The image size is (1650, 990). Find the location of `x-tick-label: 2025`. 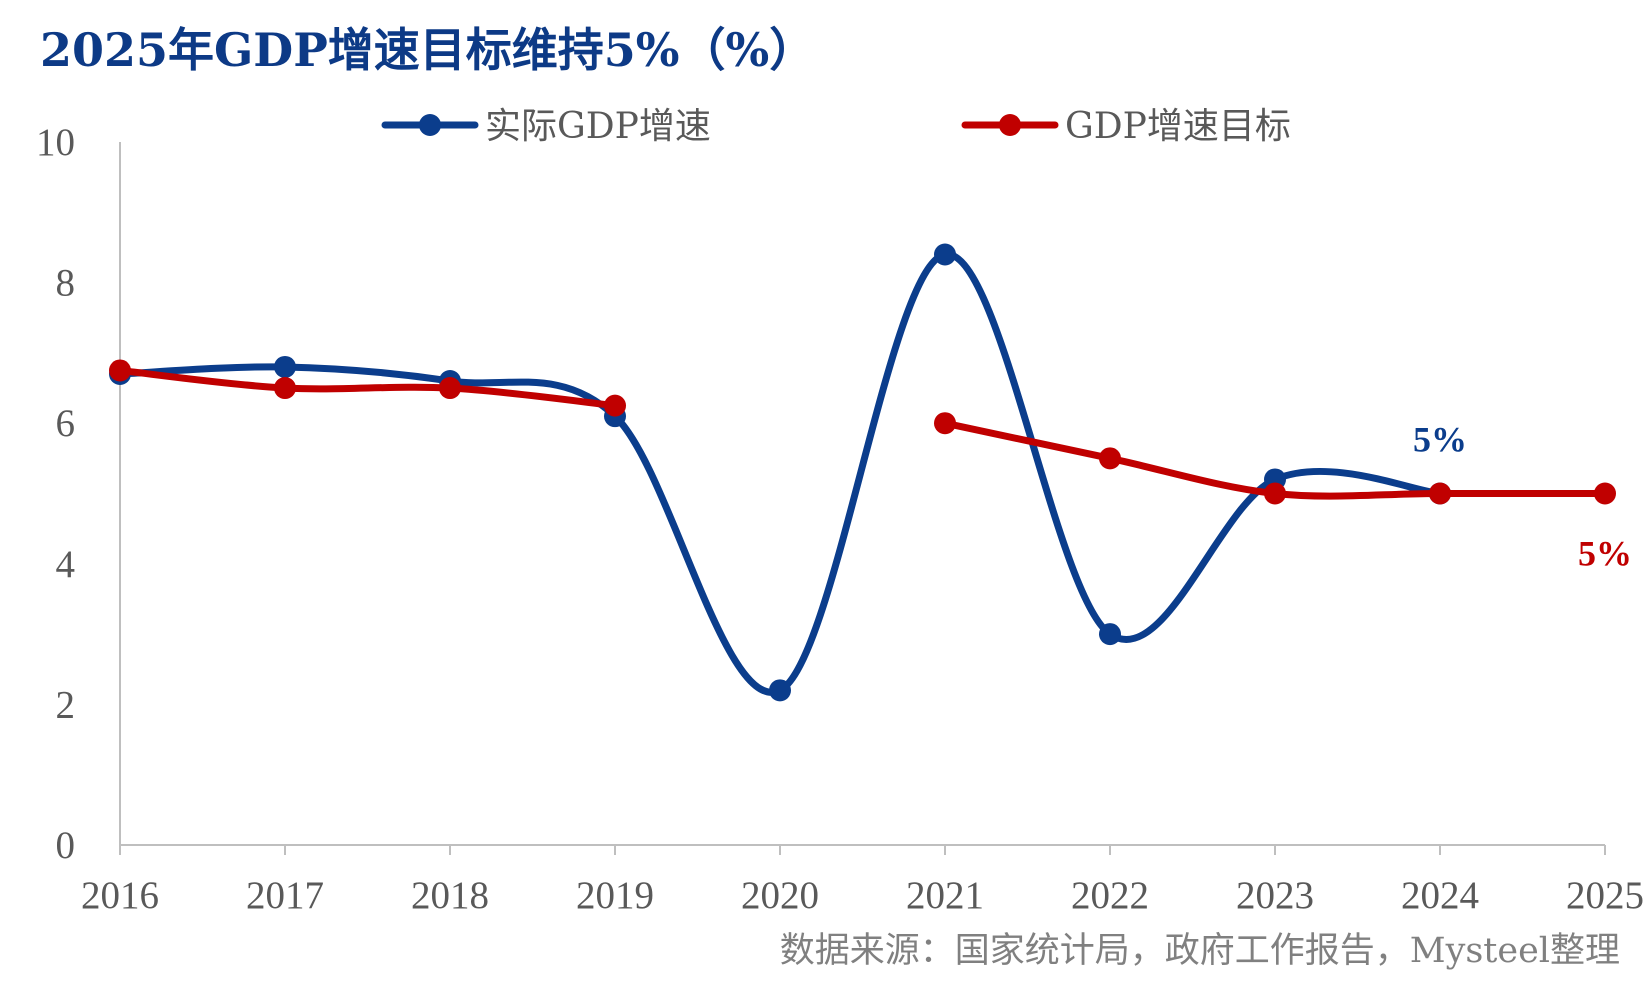

x-tick-label: 2025 is located at coordinates (1605, 895).